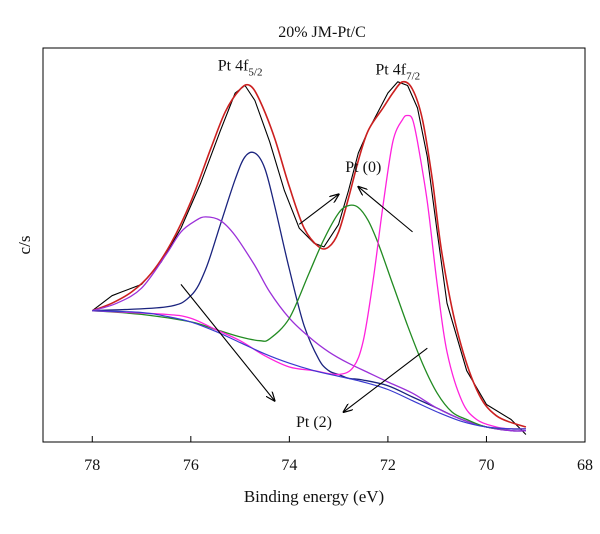  I want to click on x-tick-label: 72, so click(388, 465).